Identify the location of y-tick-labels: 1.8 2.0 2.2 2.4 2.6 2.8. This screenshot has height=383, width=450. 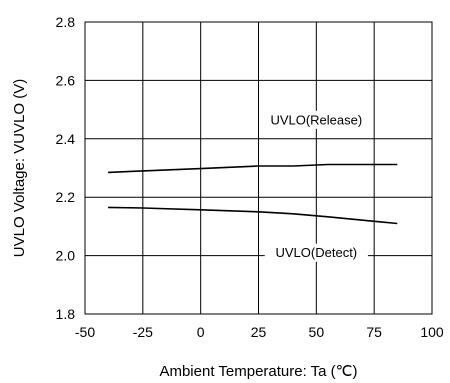
(66, 168).